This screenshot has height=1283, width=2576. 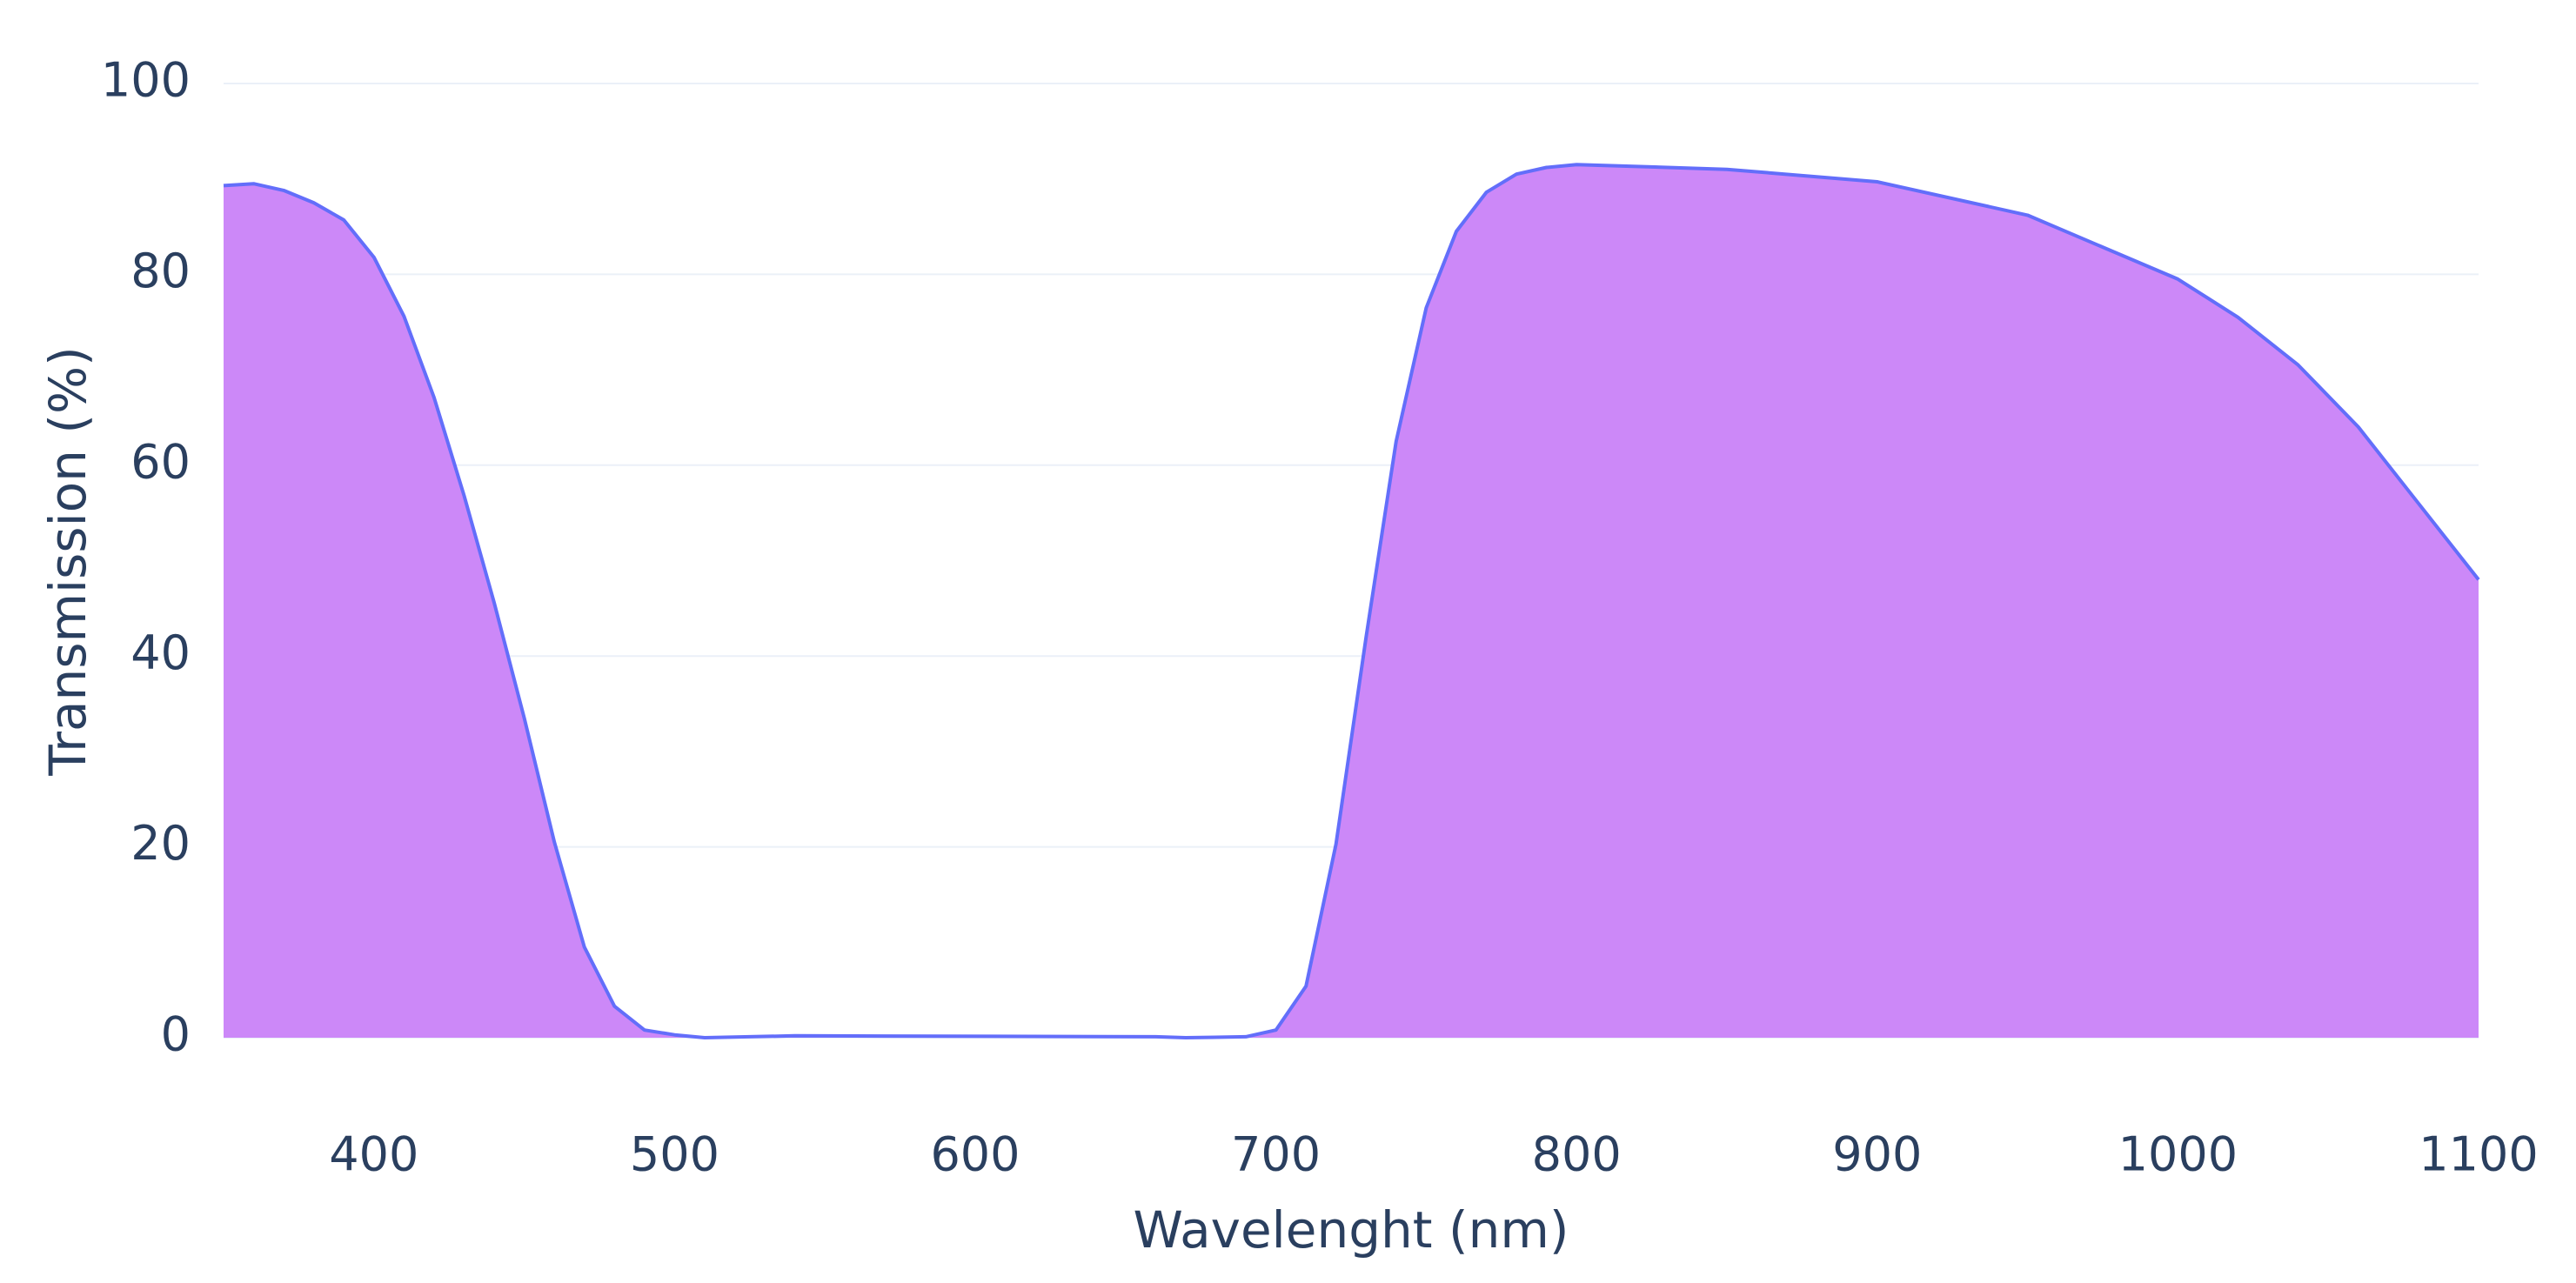 What do you see at coordinates (146, 81) in the screenshot?
I see `y-tick-label: 100` at bounding box center [146, 81].